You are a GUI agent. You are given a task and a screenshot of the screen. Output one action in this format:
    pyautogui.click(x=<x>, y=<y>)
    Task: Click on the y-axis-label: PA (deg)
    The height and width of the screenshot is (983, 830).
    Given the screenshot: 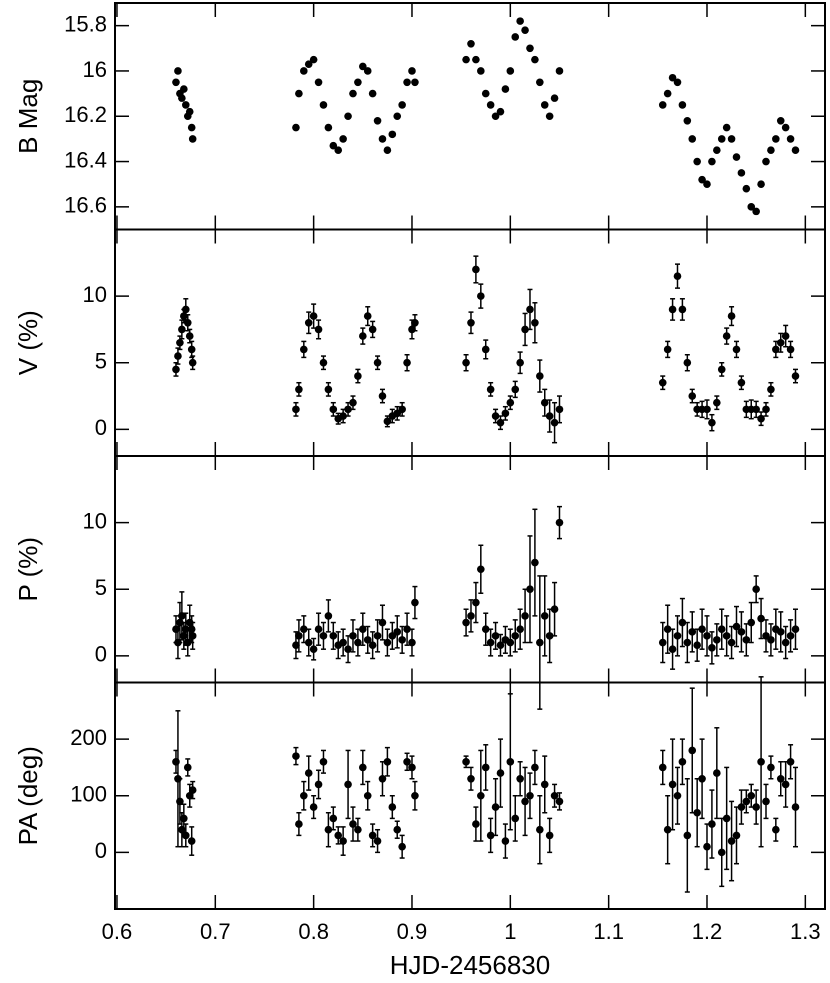 What is the action you would take?
    pyautogui.click(x=28, y=795)
    